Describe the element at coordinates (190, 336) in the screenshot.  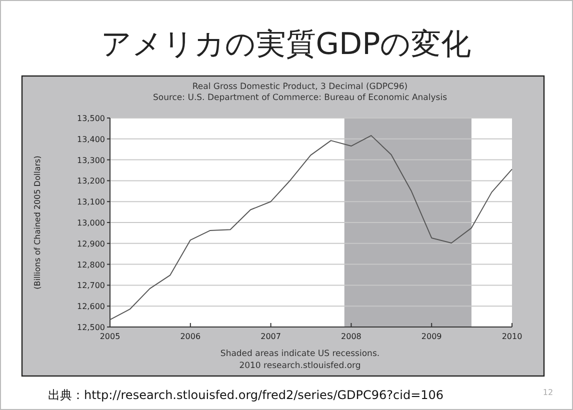
I see `x-tick-label: 2006` at that location.